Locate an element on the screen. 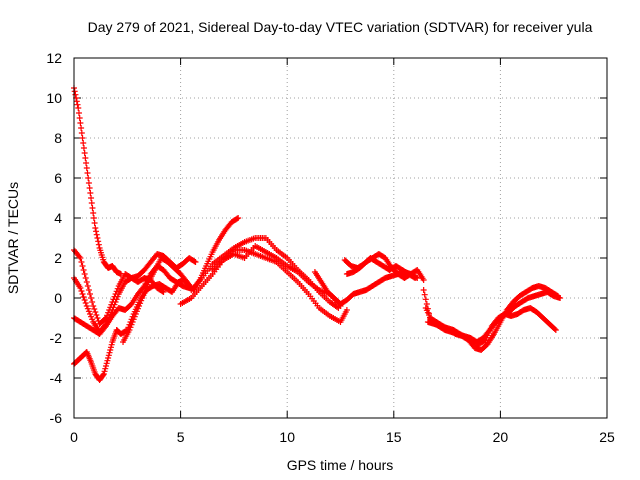 The height and width of the screenshot is (480, 640). x-tick-label: 20 is located at coordinates (501, 437).